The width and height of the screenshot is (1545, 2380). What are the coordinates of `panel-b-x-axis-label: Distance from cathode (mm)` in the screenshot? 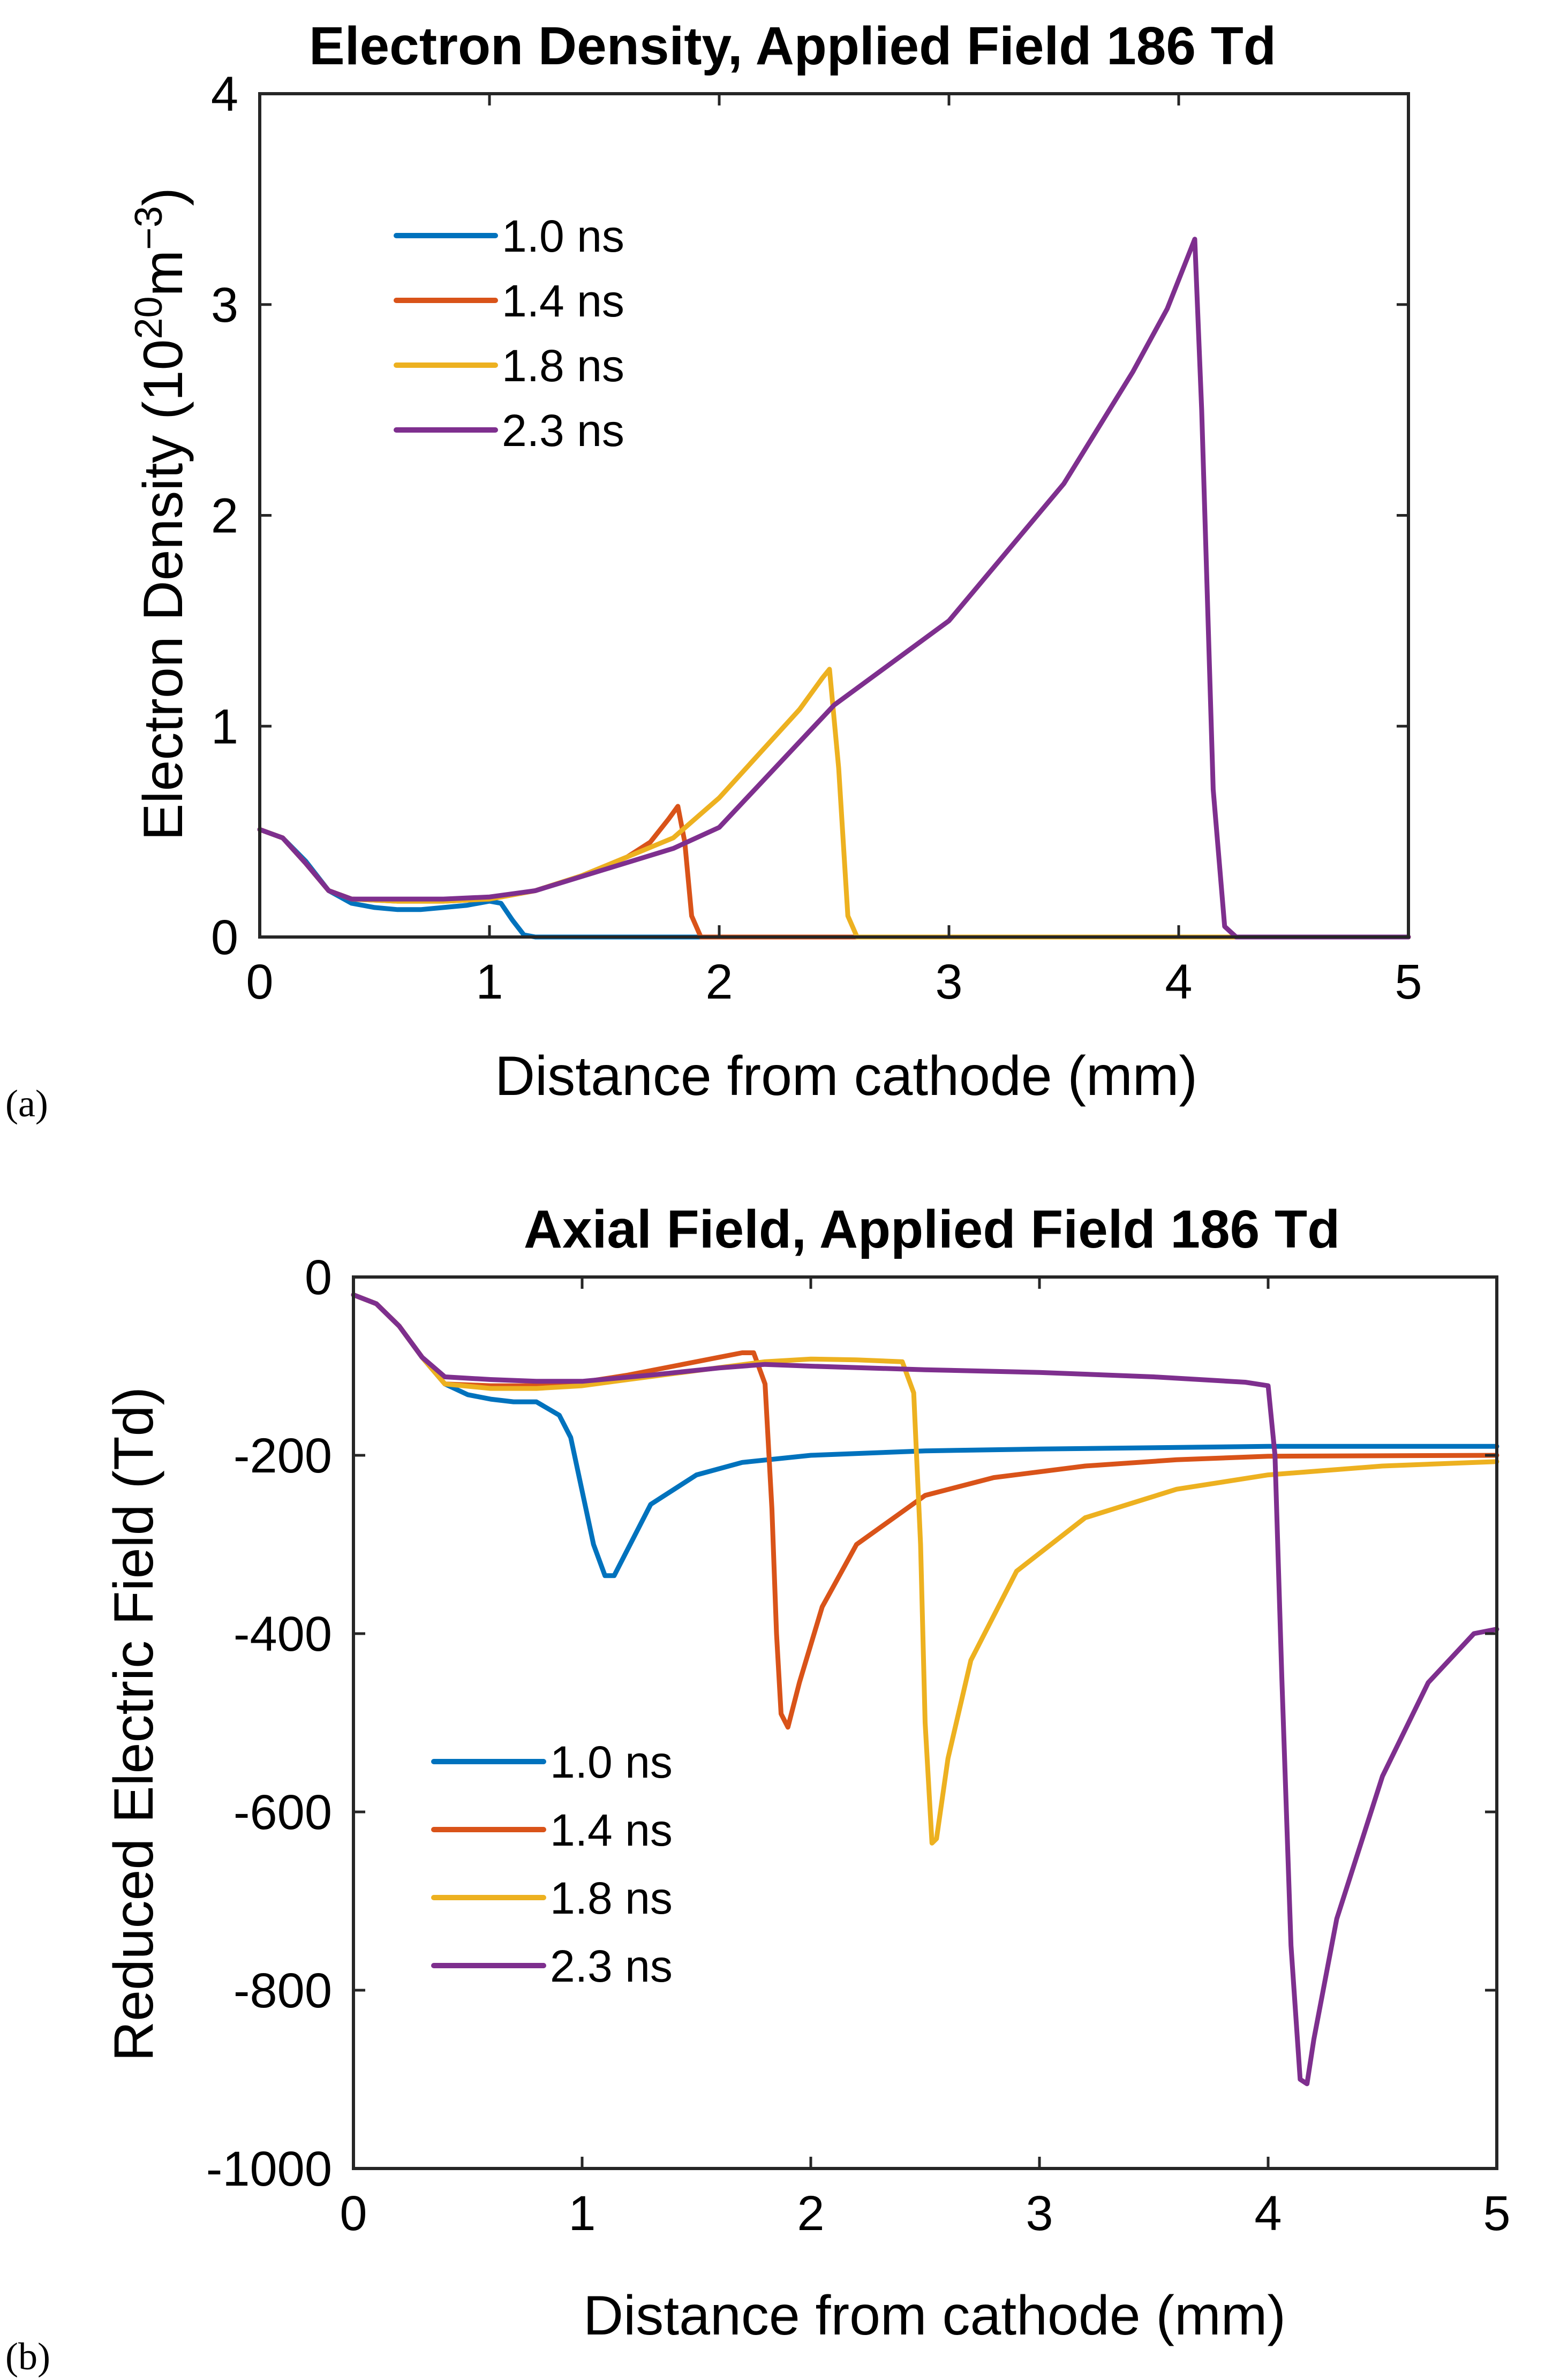 It's located at (934, 2316).